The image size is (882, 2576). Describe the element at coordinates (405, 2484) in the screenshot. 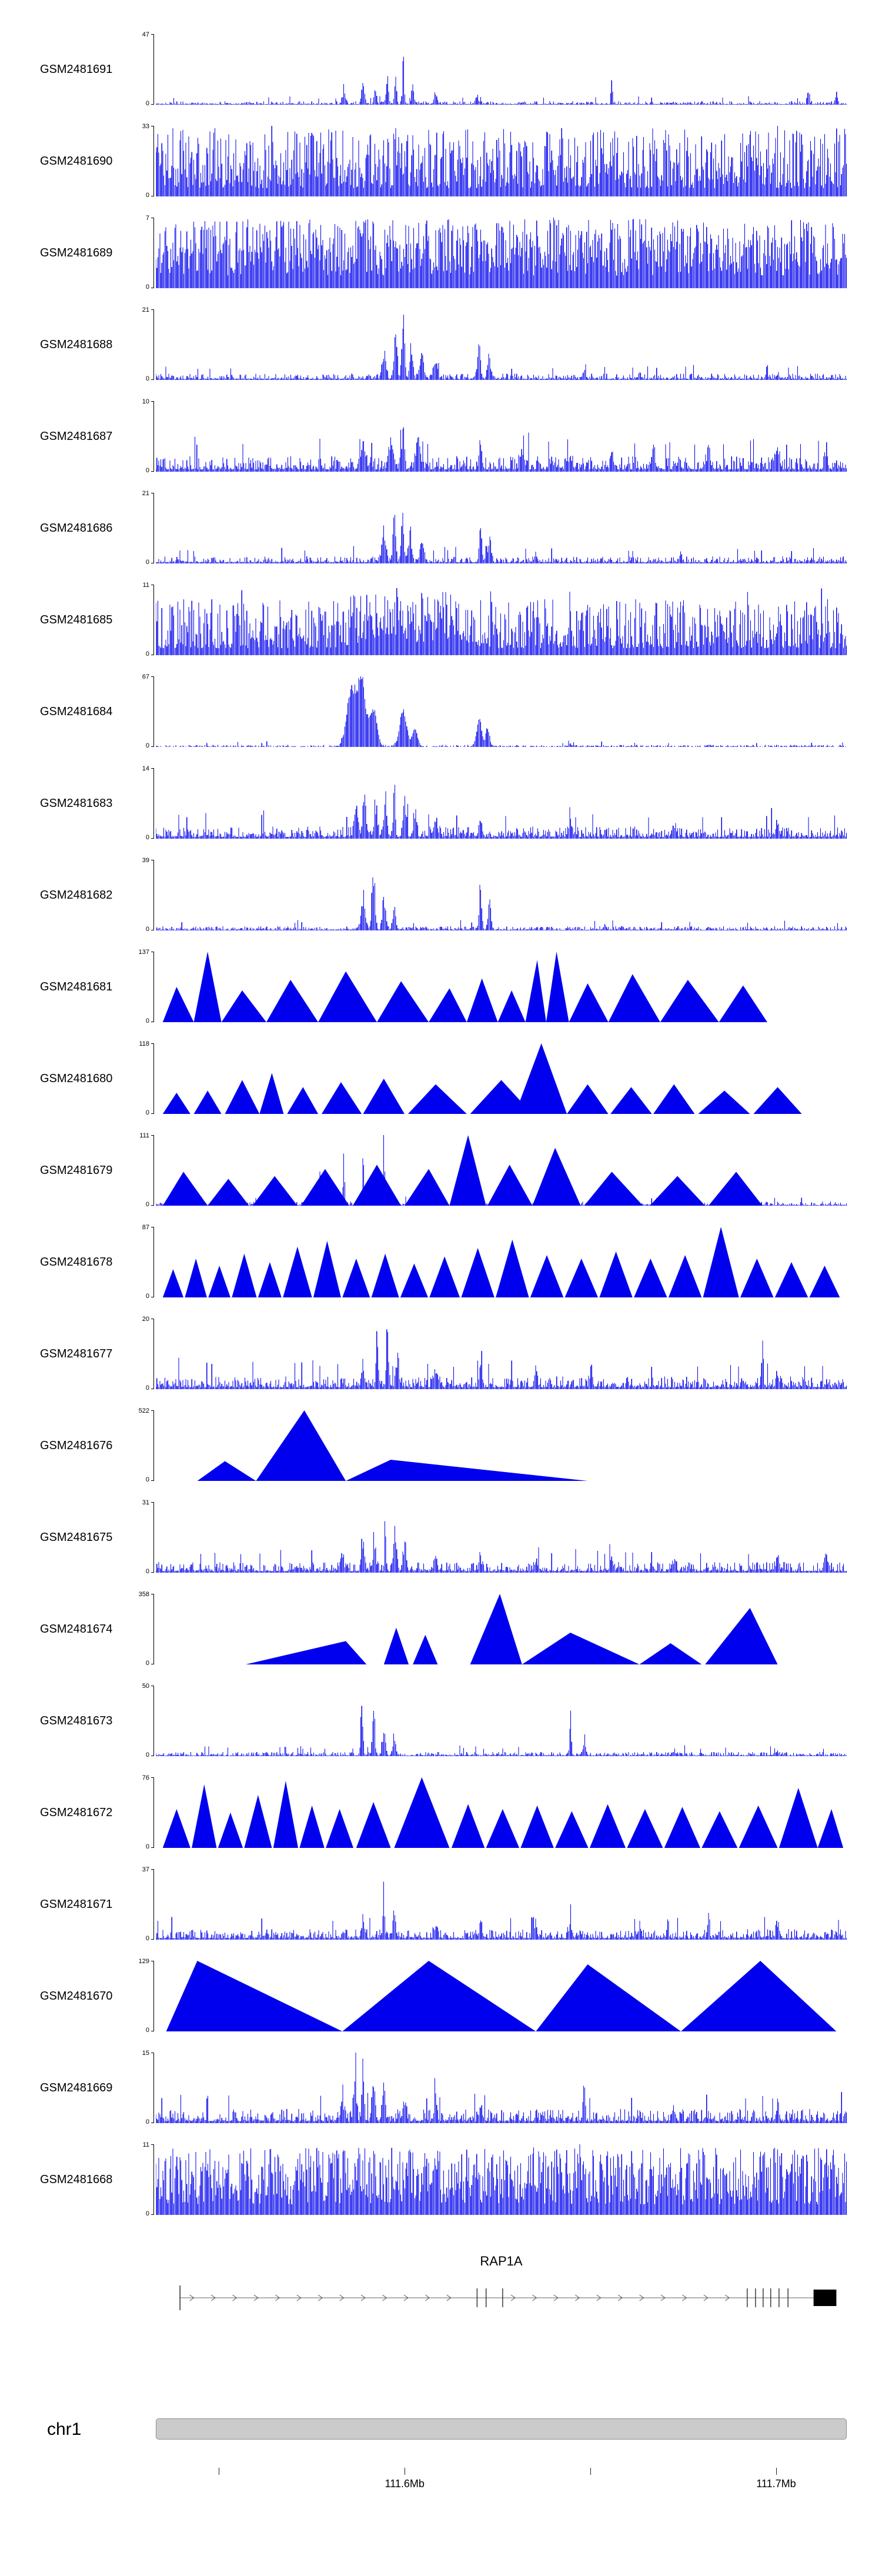

I see `axis-label: 111.6Mb` at that location.